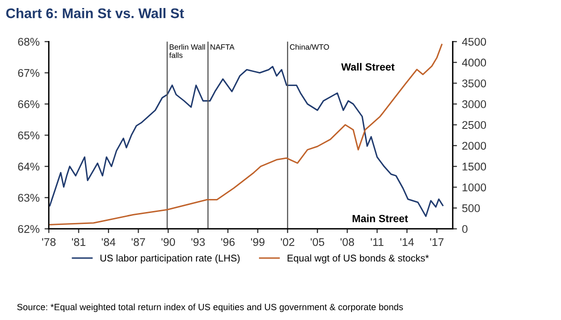 The width and height of the screenshot is (561, 320). I want to click on y2-tick-label: 4000, so click(474, 62).